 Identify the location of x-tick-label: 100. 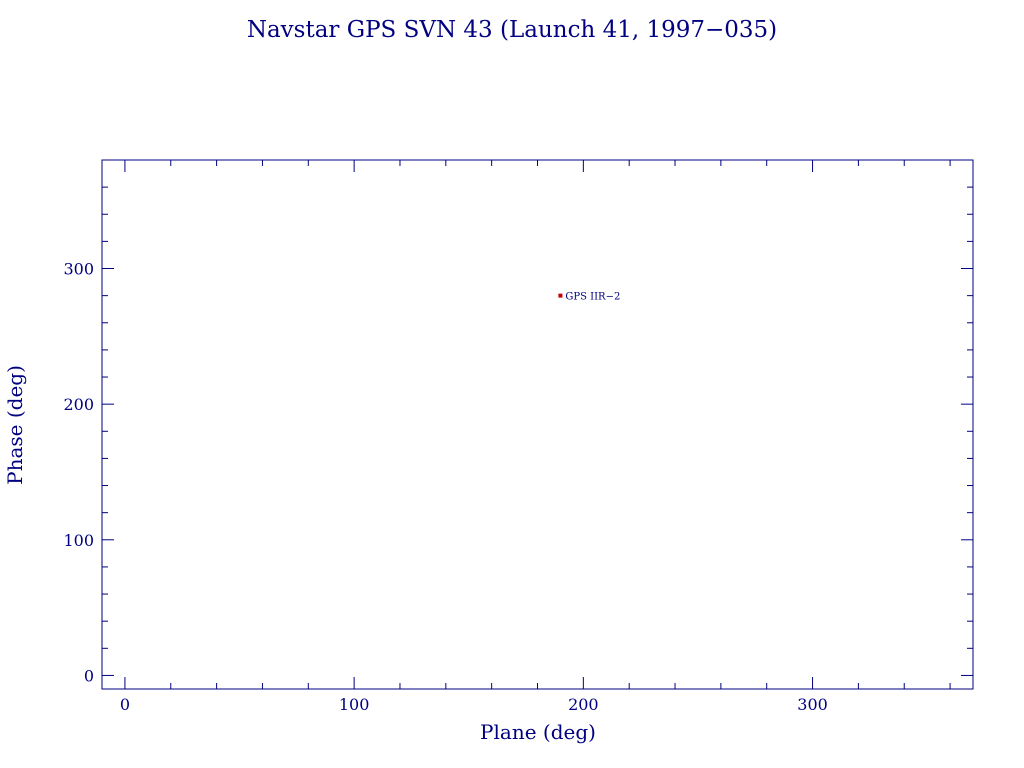
(354, 704).